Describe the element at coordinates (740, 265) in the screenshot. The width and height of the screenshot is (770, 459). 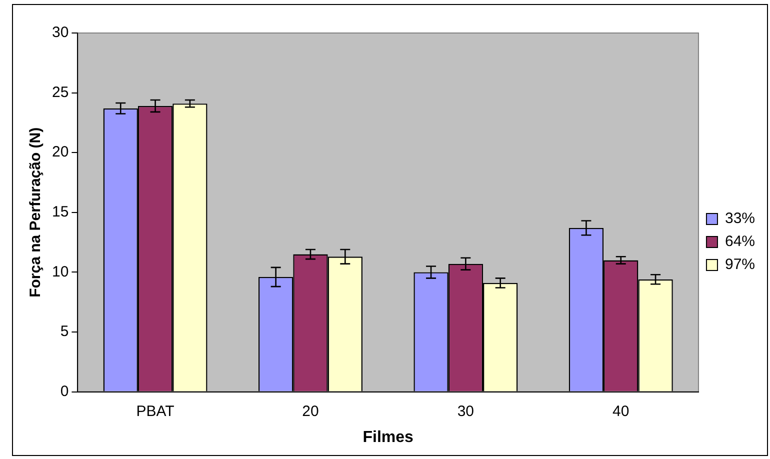
I see `legend-label: 97%` at that location.